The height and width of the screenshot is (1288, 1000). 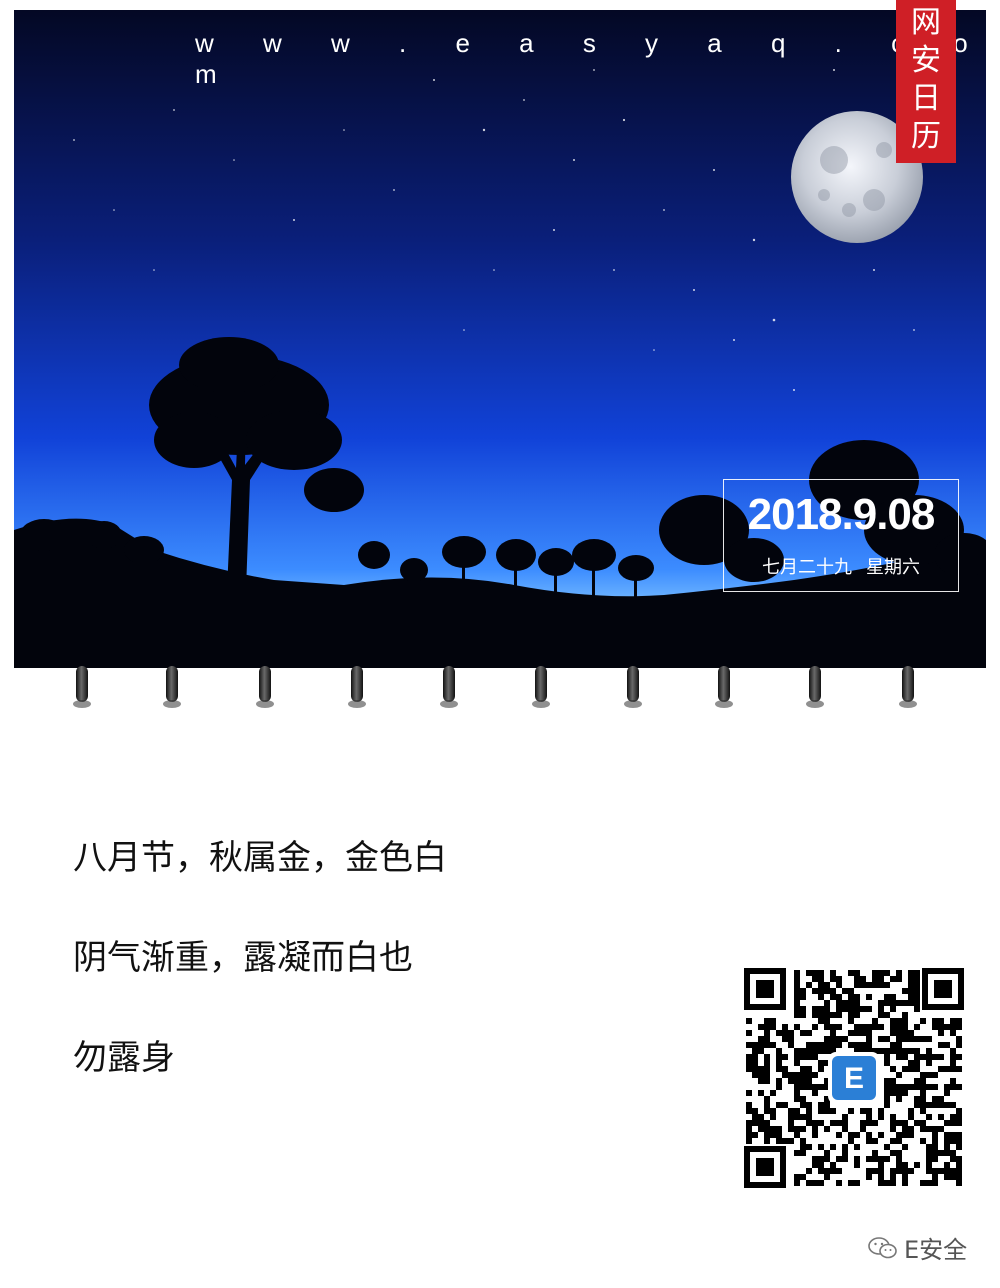 What do you see at coordinates (243, 958) in the screenshot?
I see `poem-line: 阴气渐重，露凝而白也` at bounding box center [243, 958].